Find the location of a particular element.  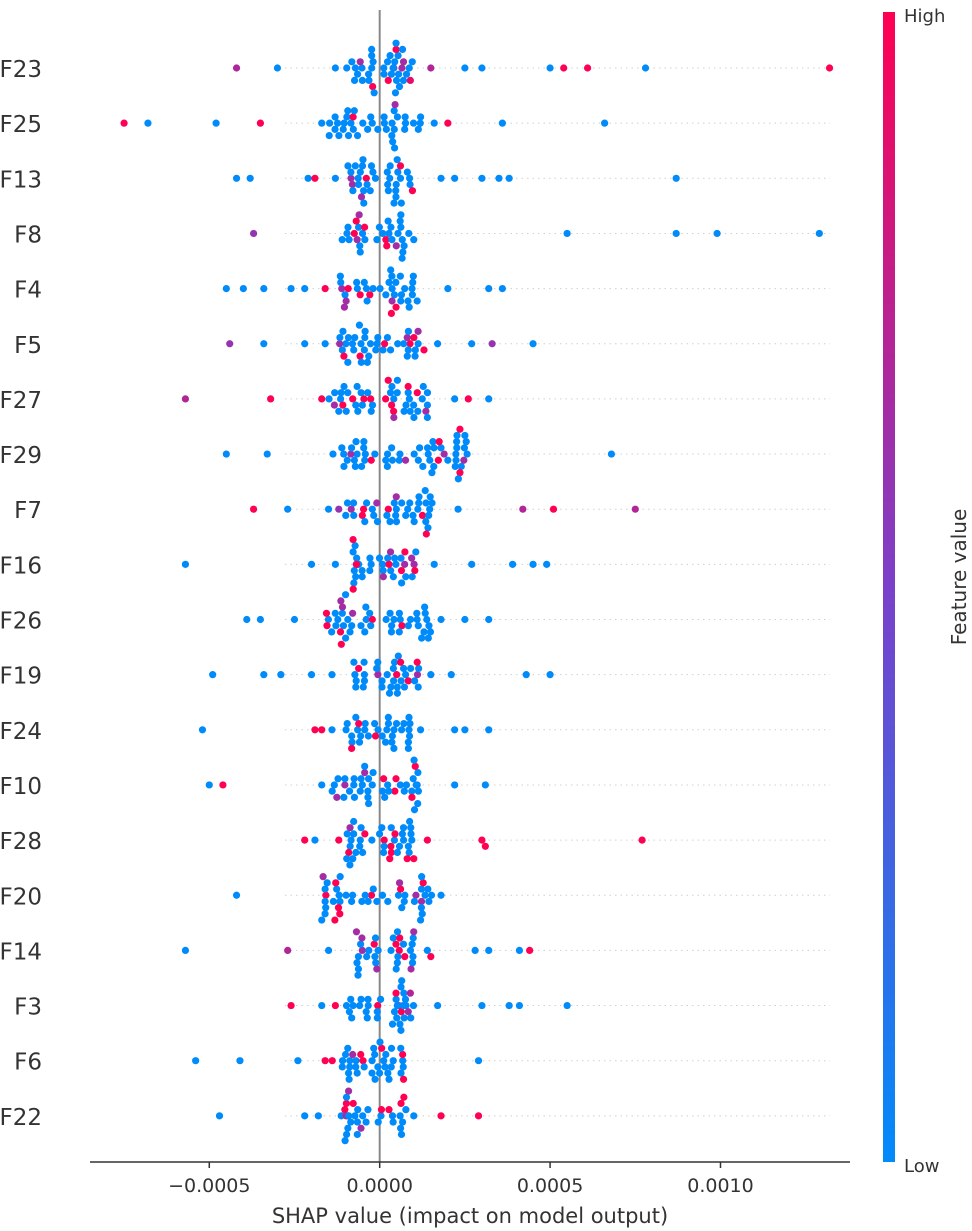

f27-data-point is located at coordinates (271, 399).